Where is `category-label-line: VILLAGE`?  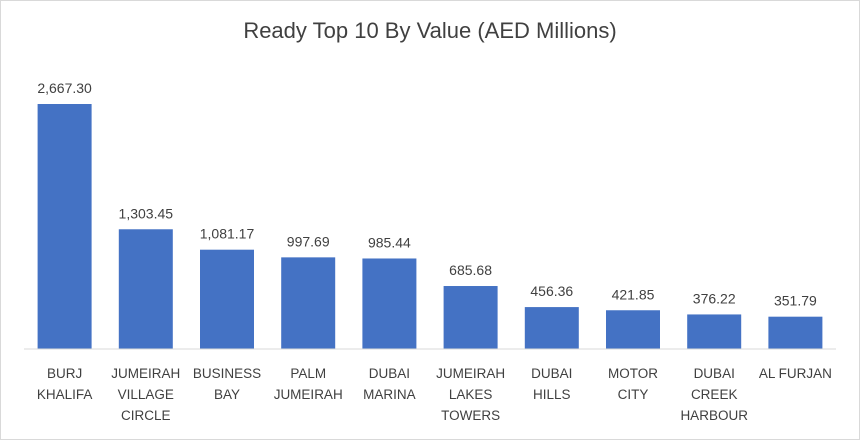
category-label-line: VILLAGE is located at coordinates (146, 394).